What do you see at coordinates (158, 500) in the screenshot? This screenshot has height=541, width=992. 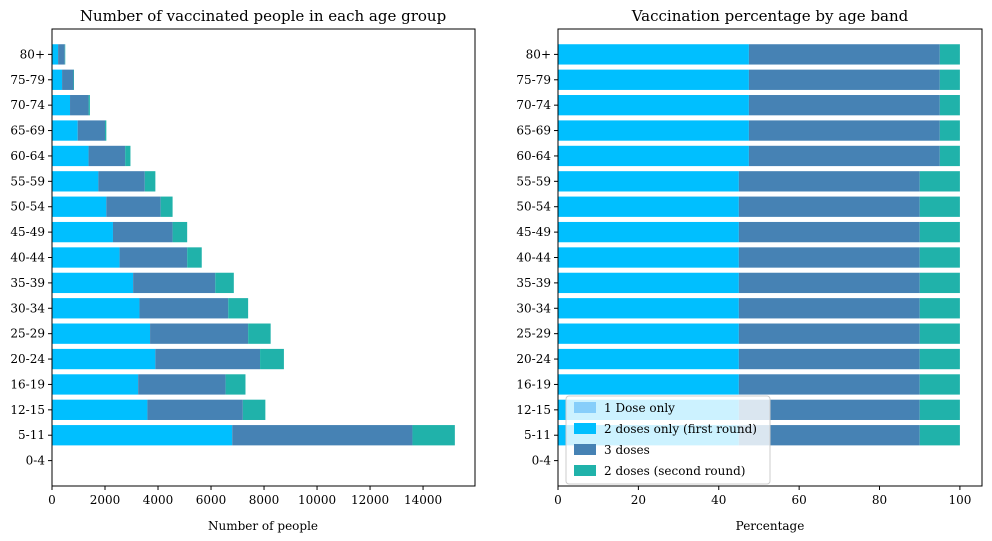 I see `x-tick-label: 4000` at bounding box center [158, 500].